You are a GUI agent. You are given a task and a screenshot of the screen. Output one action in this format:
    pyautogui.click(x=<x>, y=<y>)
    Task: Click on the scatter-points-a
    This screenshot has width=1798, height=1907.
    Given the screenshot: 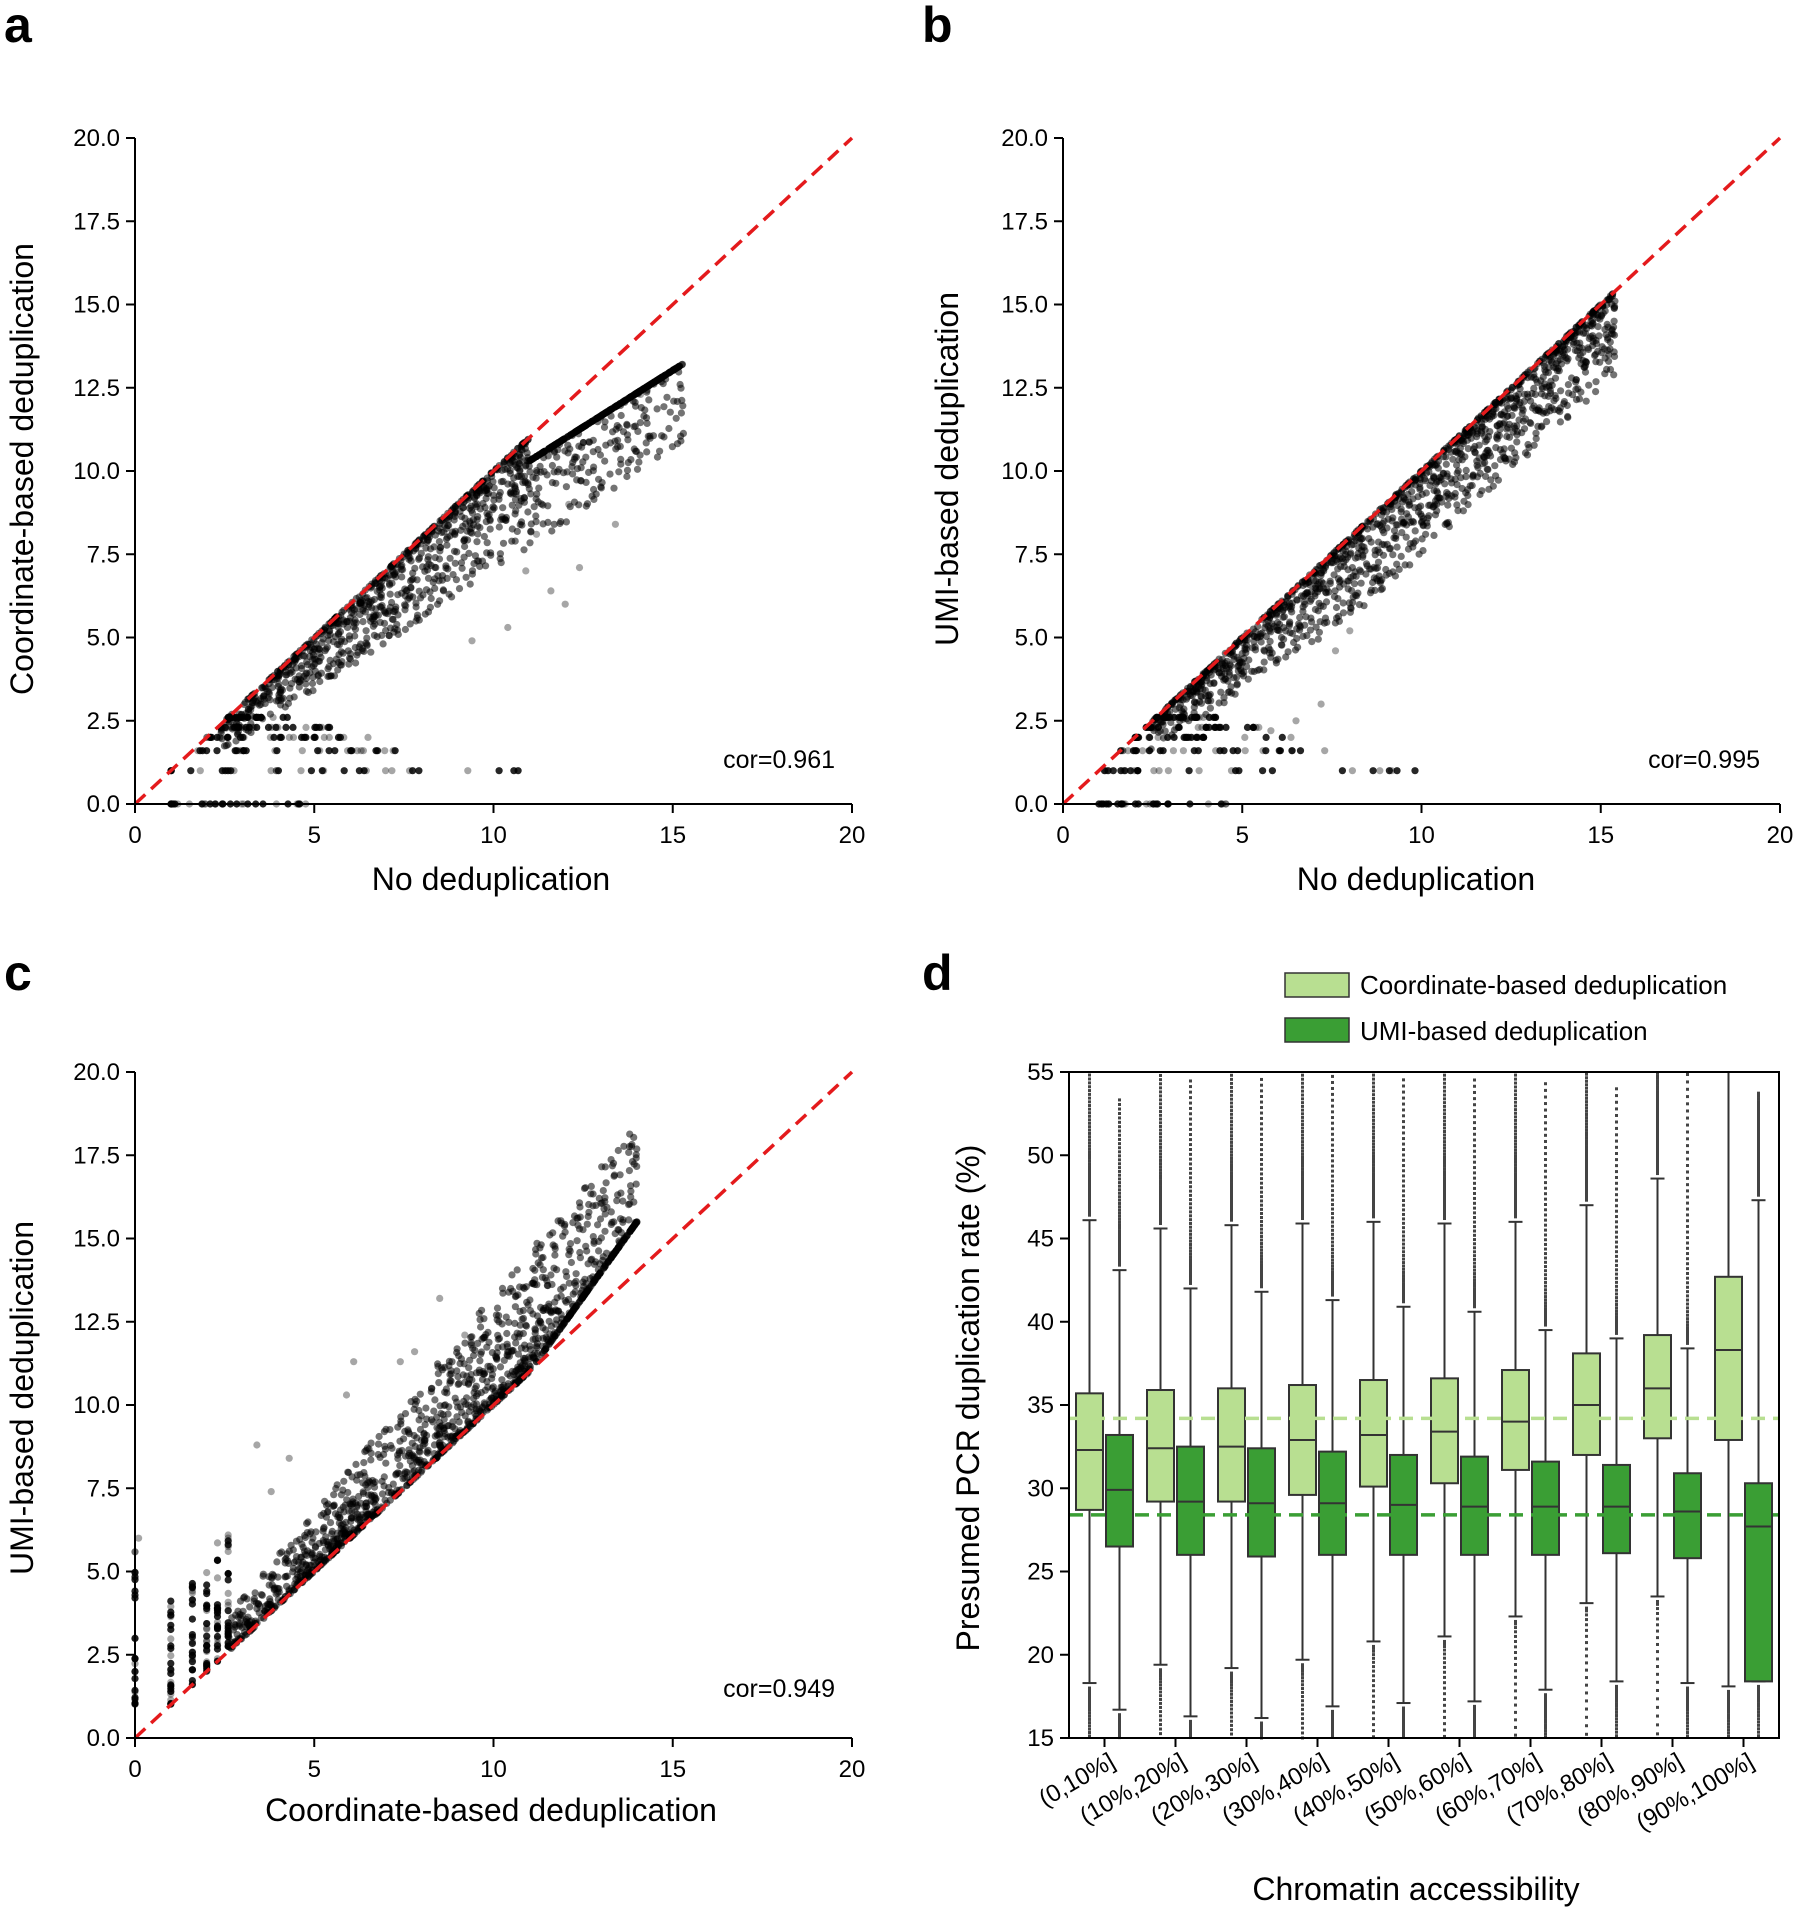 What is the action you would take?
    pyautogui.click(x=427, y=584)
    